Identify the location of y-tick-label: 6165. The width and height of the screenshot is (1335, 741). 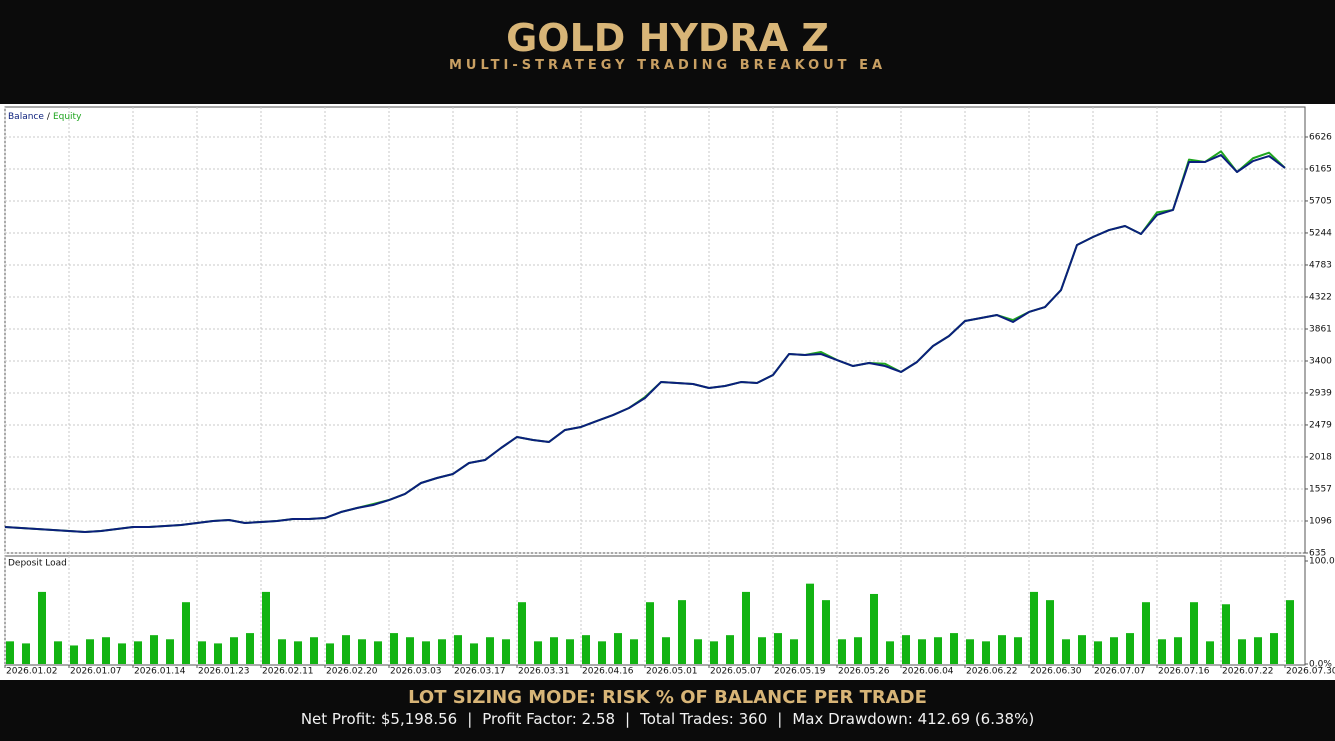
(1320, 170).